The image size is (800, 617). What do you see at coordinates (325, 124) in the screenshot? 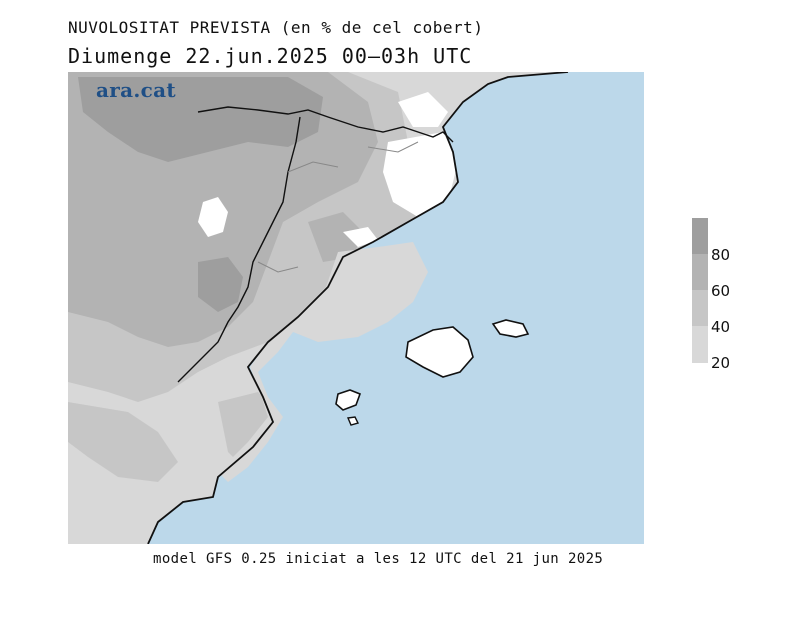
I see `country-border` at bounding box center [325, 124].